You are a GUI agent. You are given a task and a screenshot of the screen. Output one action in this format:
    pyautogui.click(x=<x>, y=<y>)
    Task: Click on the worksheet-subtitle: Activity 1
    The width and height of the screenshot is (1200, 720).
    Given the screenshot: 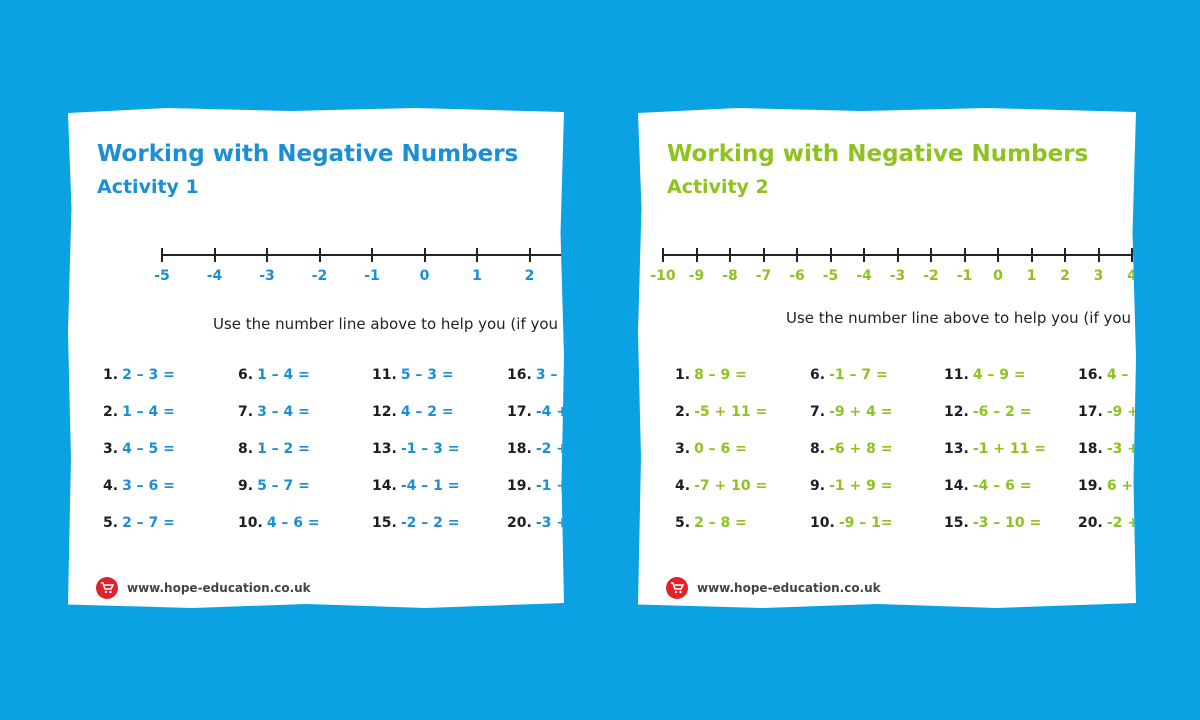 What is the action you would take?
    pyautogui.click(x=148, y=187)
    